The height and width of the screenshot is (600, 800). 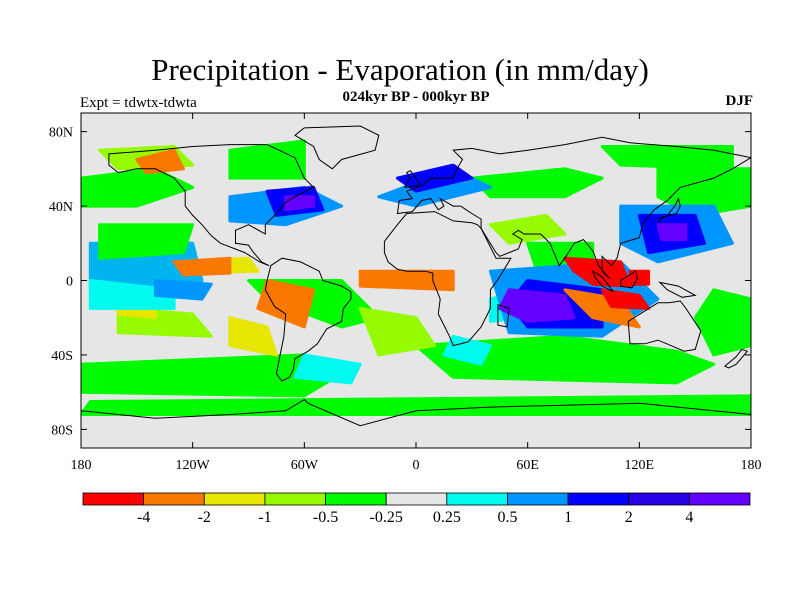 I want to click on lat-tick-label: 80S, so click(x=62, y=430).